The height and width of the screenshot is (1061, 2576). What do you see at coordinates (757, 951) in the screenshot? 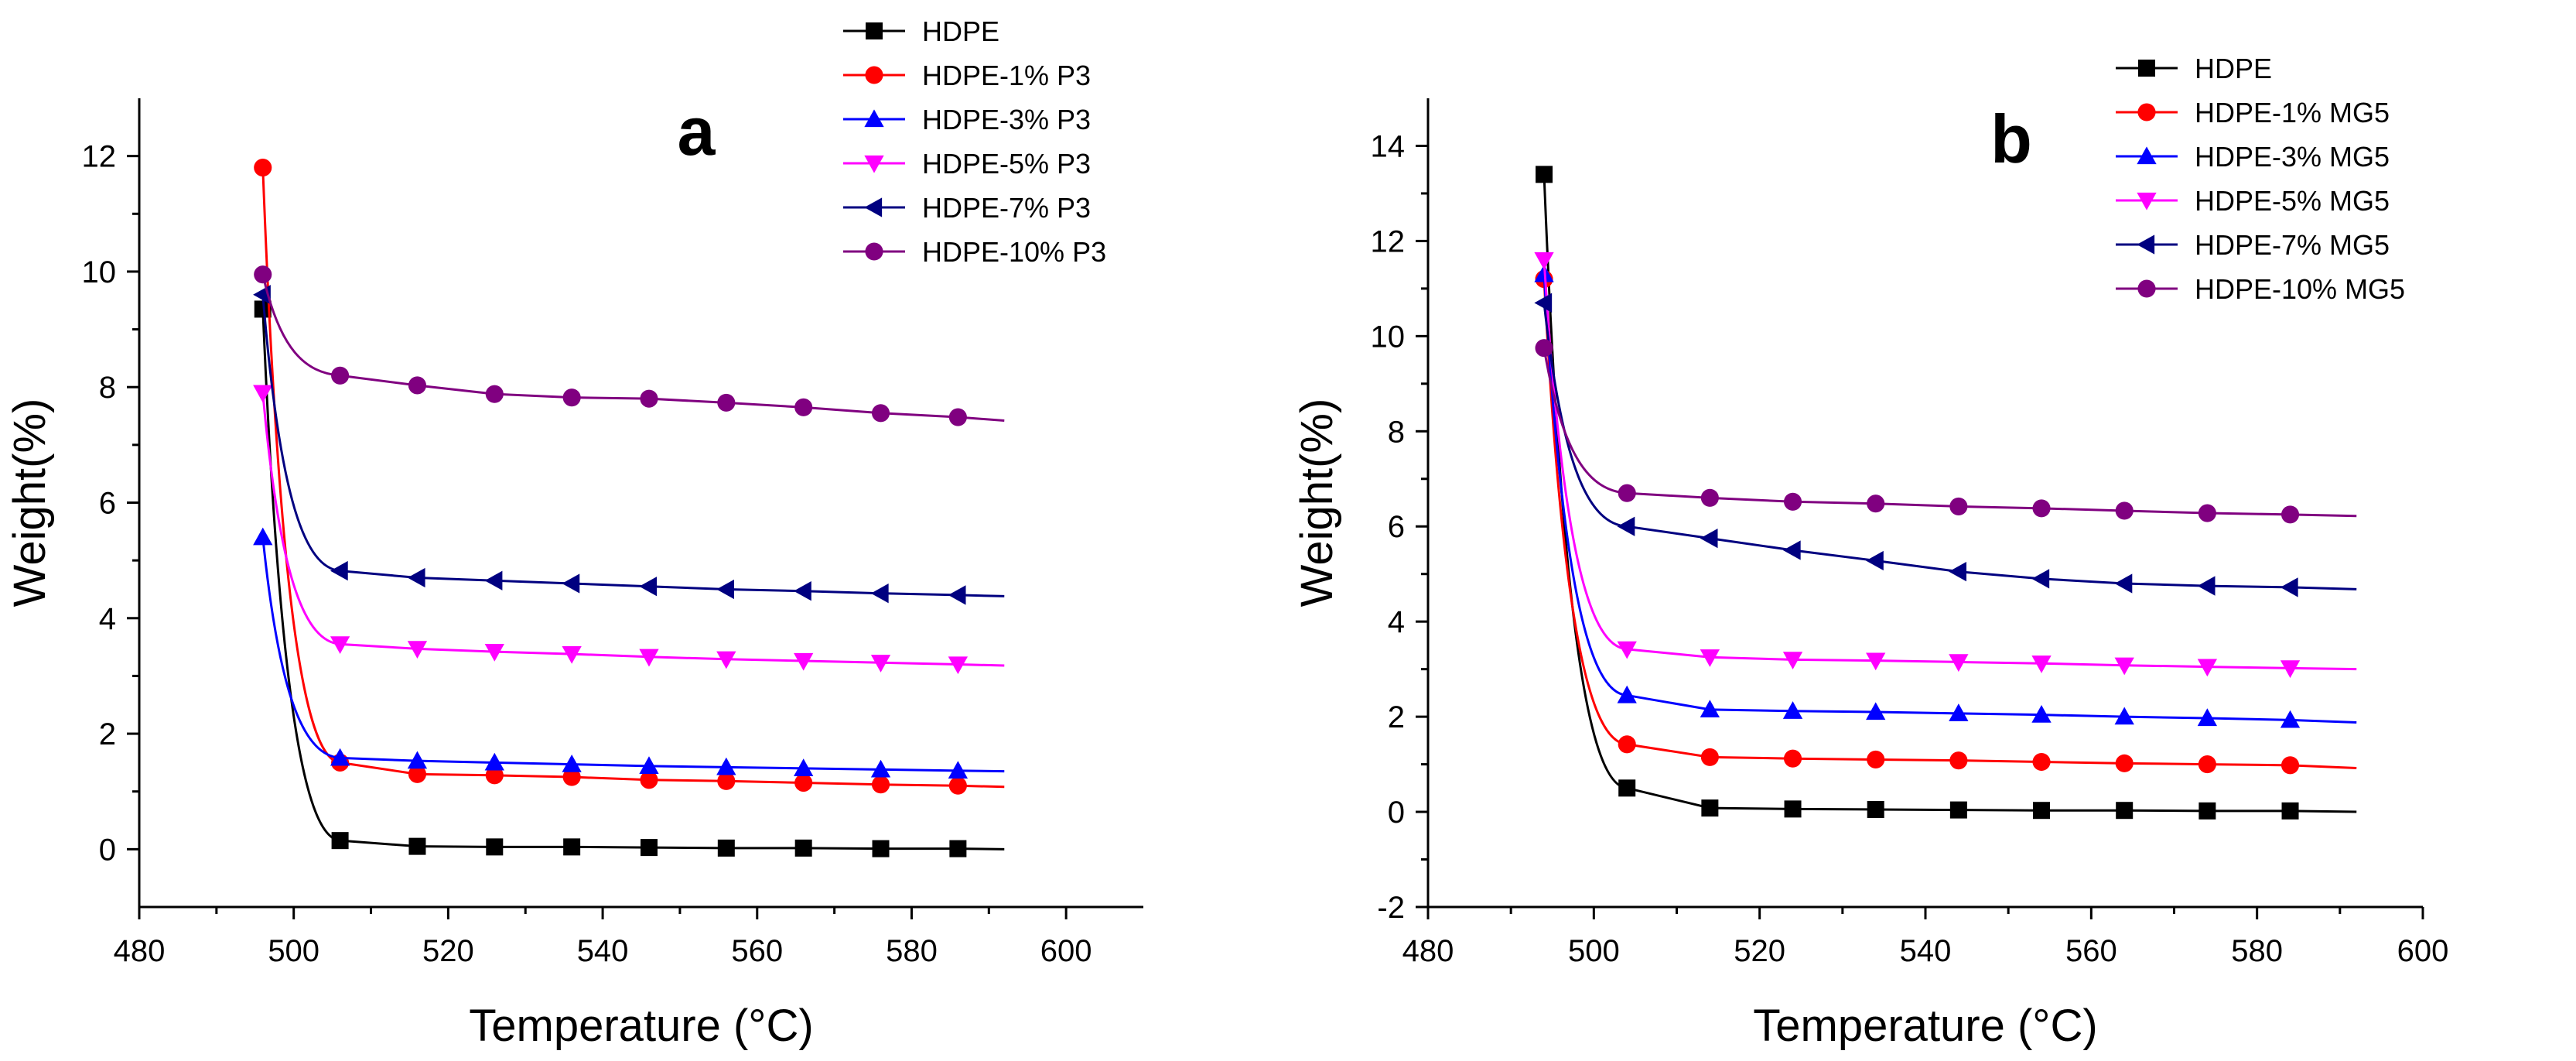
I see `x-tick-label: 560` at bounding box center [757, 951].